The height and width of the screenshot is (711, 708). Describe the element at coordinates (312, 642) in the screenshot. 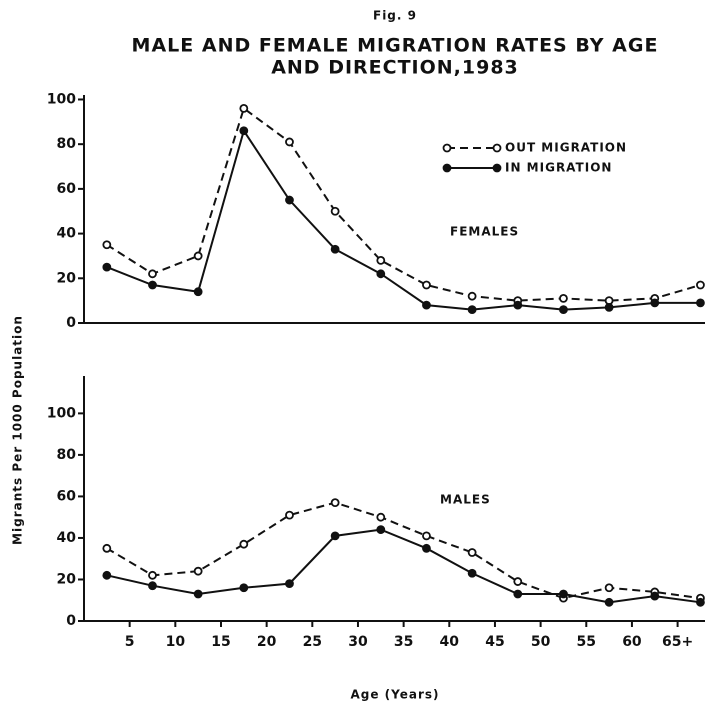

I see `x-tick-label: 25` at that location.